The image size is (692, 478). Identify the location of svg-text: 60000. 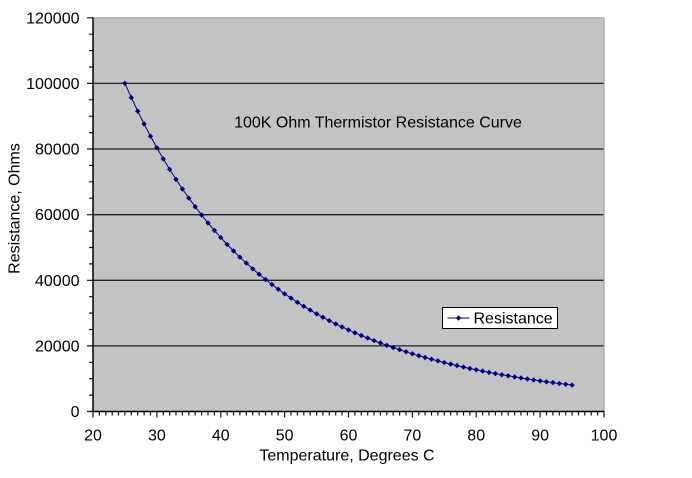
(57, 215).